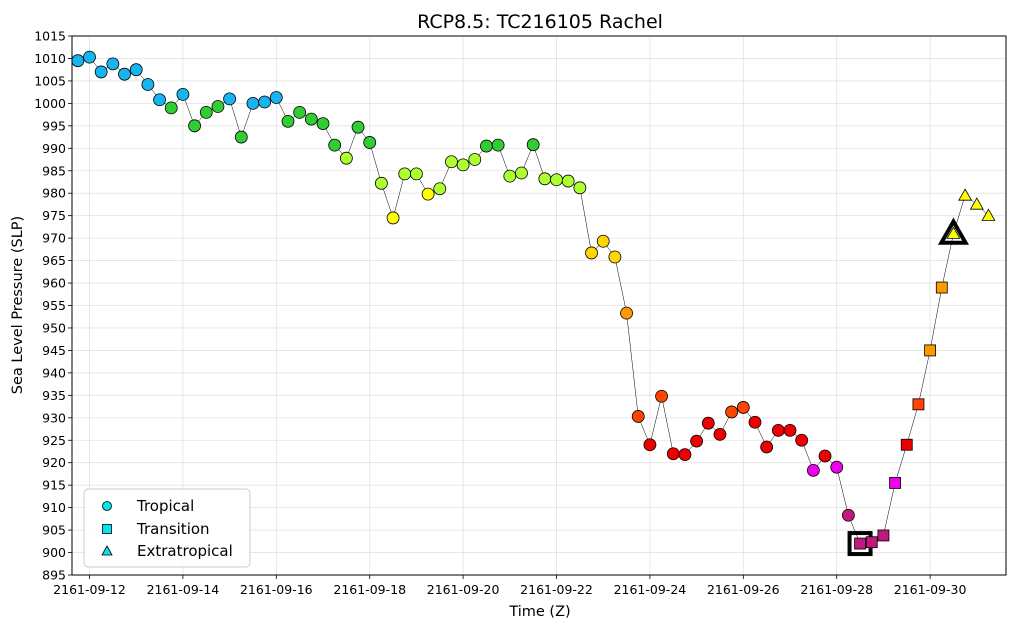  I want to click on x-tick-label: 2161-09-18, so click(369, 589).